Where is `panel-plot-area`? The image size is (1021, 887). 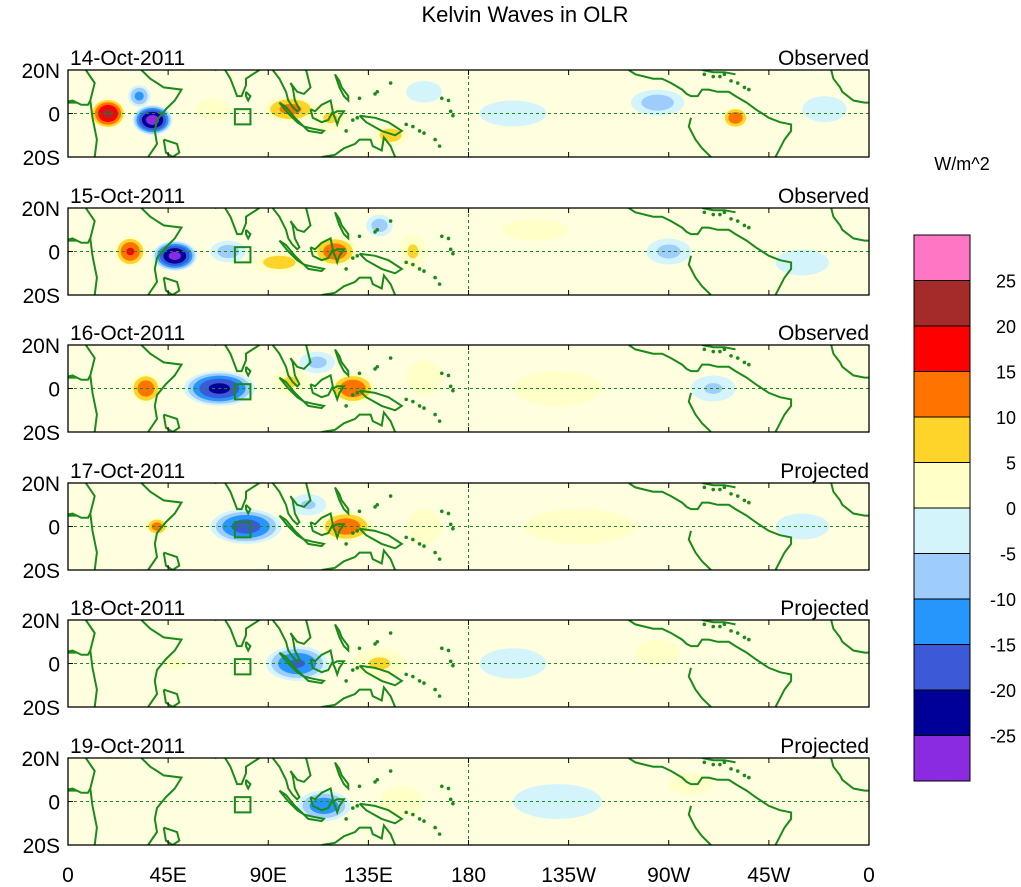
panel-plot-area is located at coordinates (468, 251).